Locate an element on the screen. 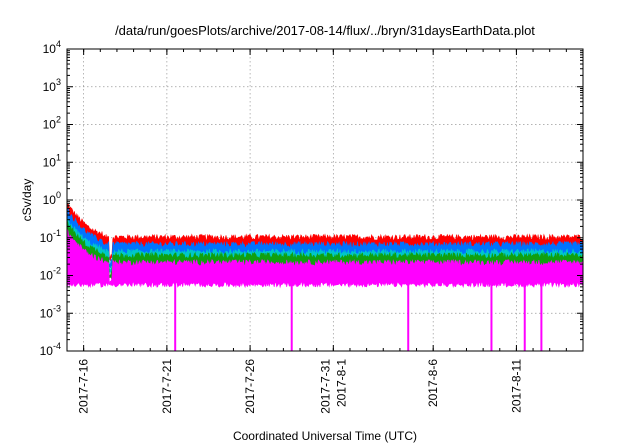 The width and height of the screenshot is (640, 448). x-axis-label: Coordinated Universal Time (UTC) is located at coordinates (325, 436).